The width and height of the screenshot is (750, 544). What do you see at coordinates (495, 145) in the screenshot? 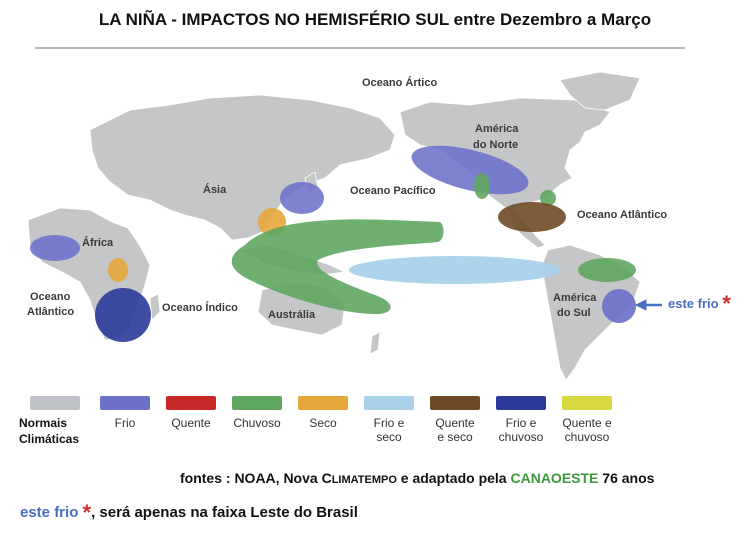
I see `label-north-america-2: do Norte` at bounding box center [495, 145].